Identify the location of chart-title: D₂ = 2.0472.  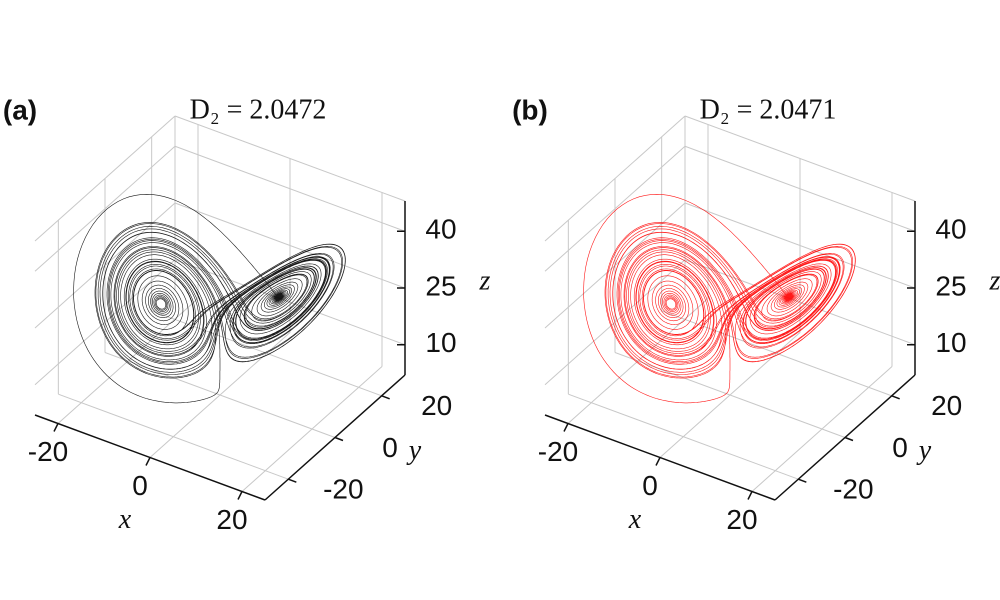
(258, 109).